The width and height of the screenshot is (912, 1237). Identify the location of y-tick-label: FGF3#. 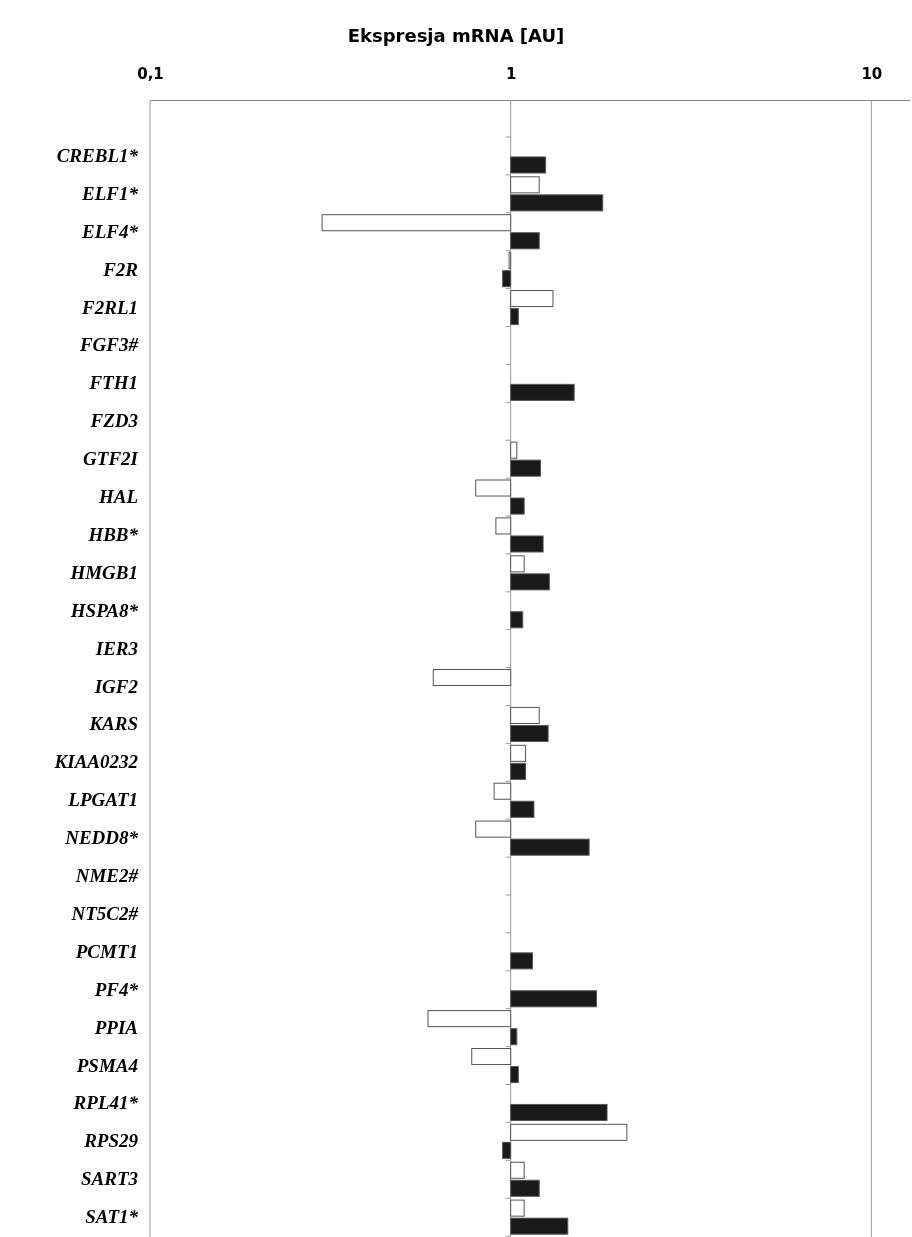
(108, 345).